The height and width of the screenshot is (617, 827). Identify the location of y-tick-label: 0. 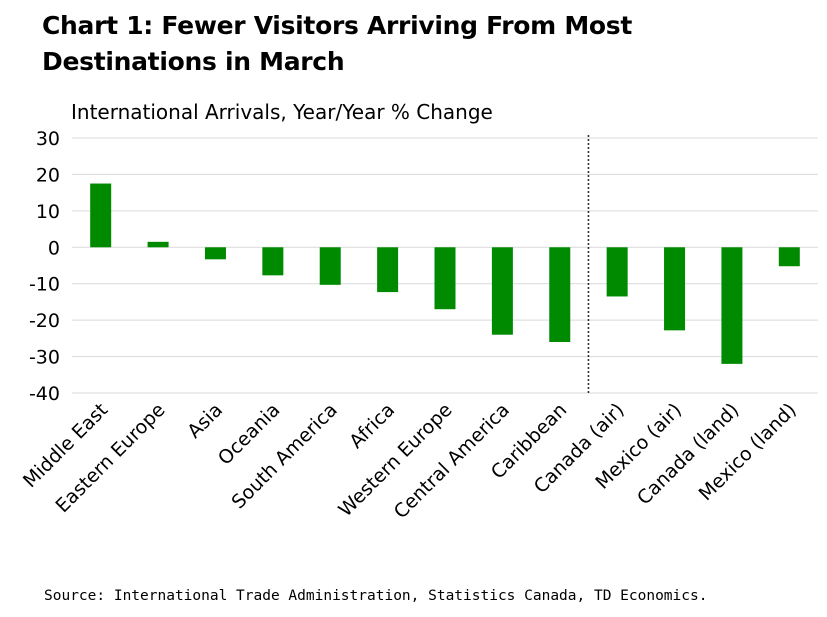
(54, 248).